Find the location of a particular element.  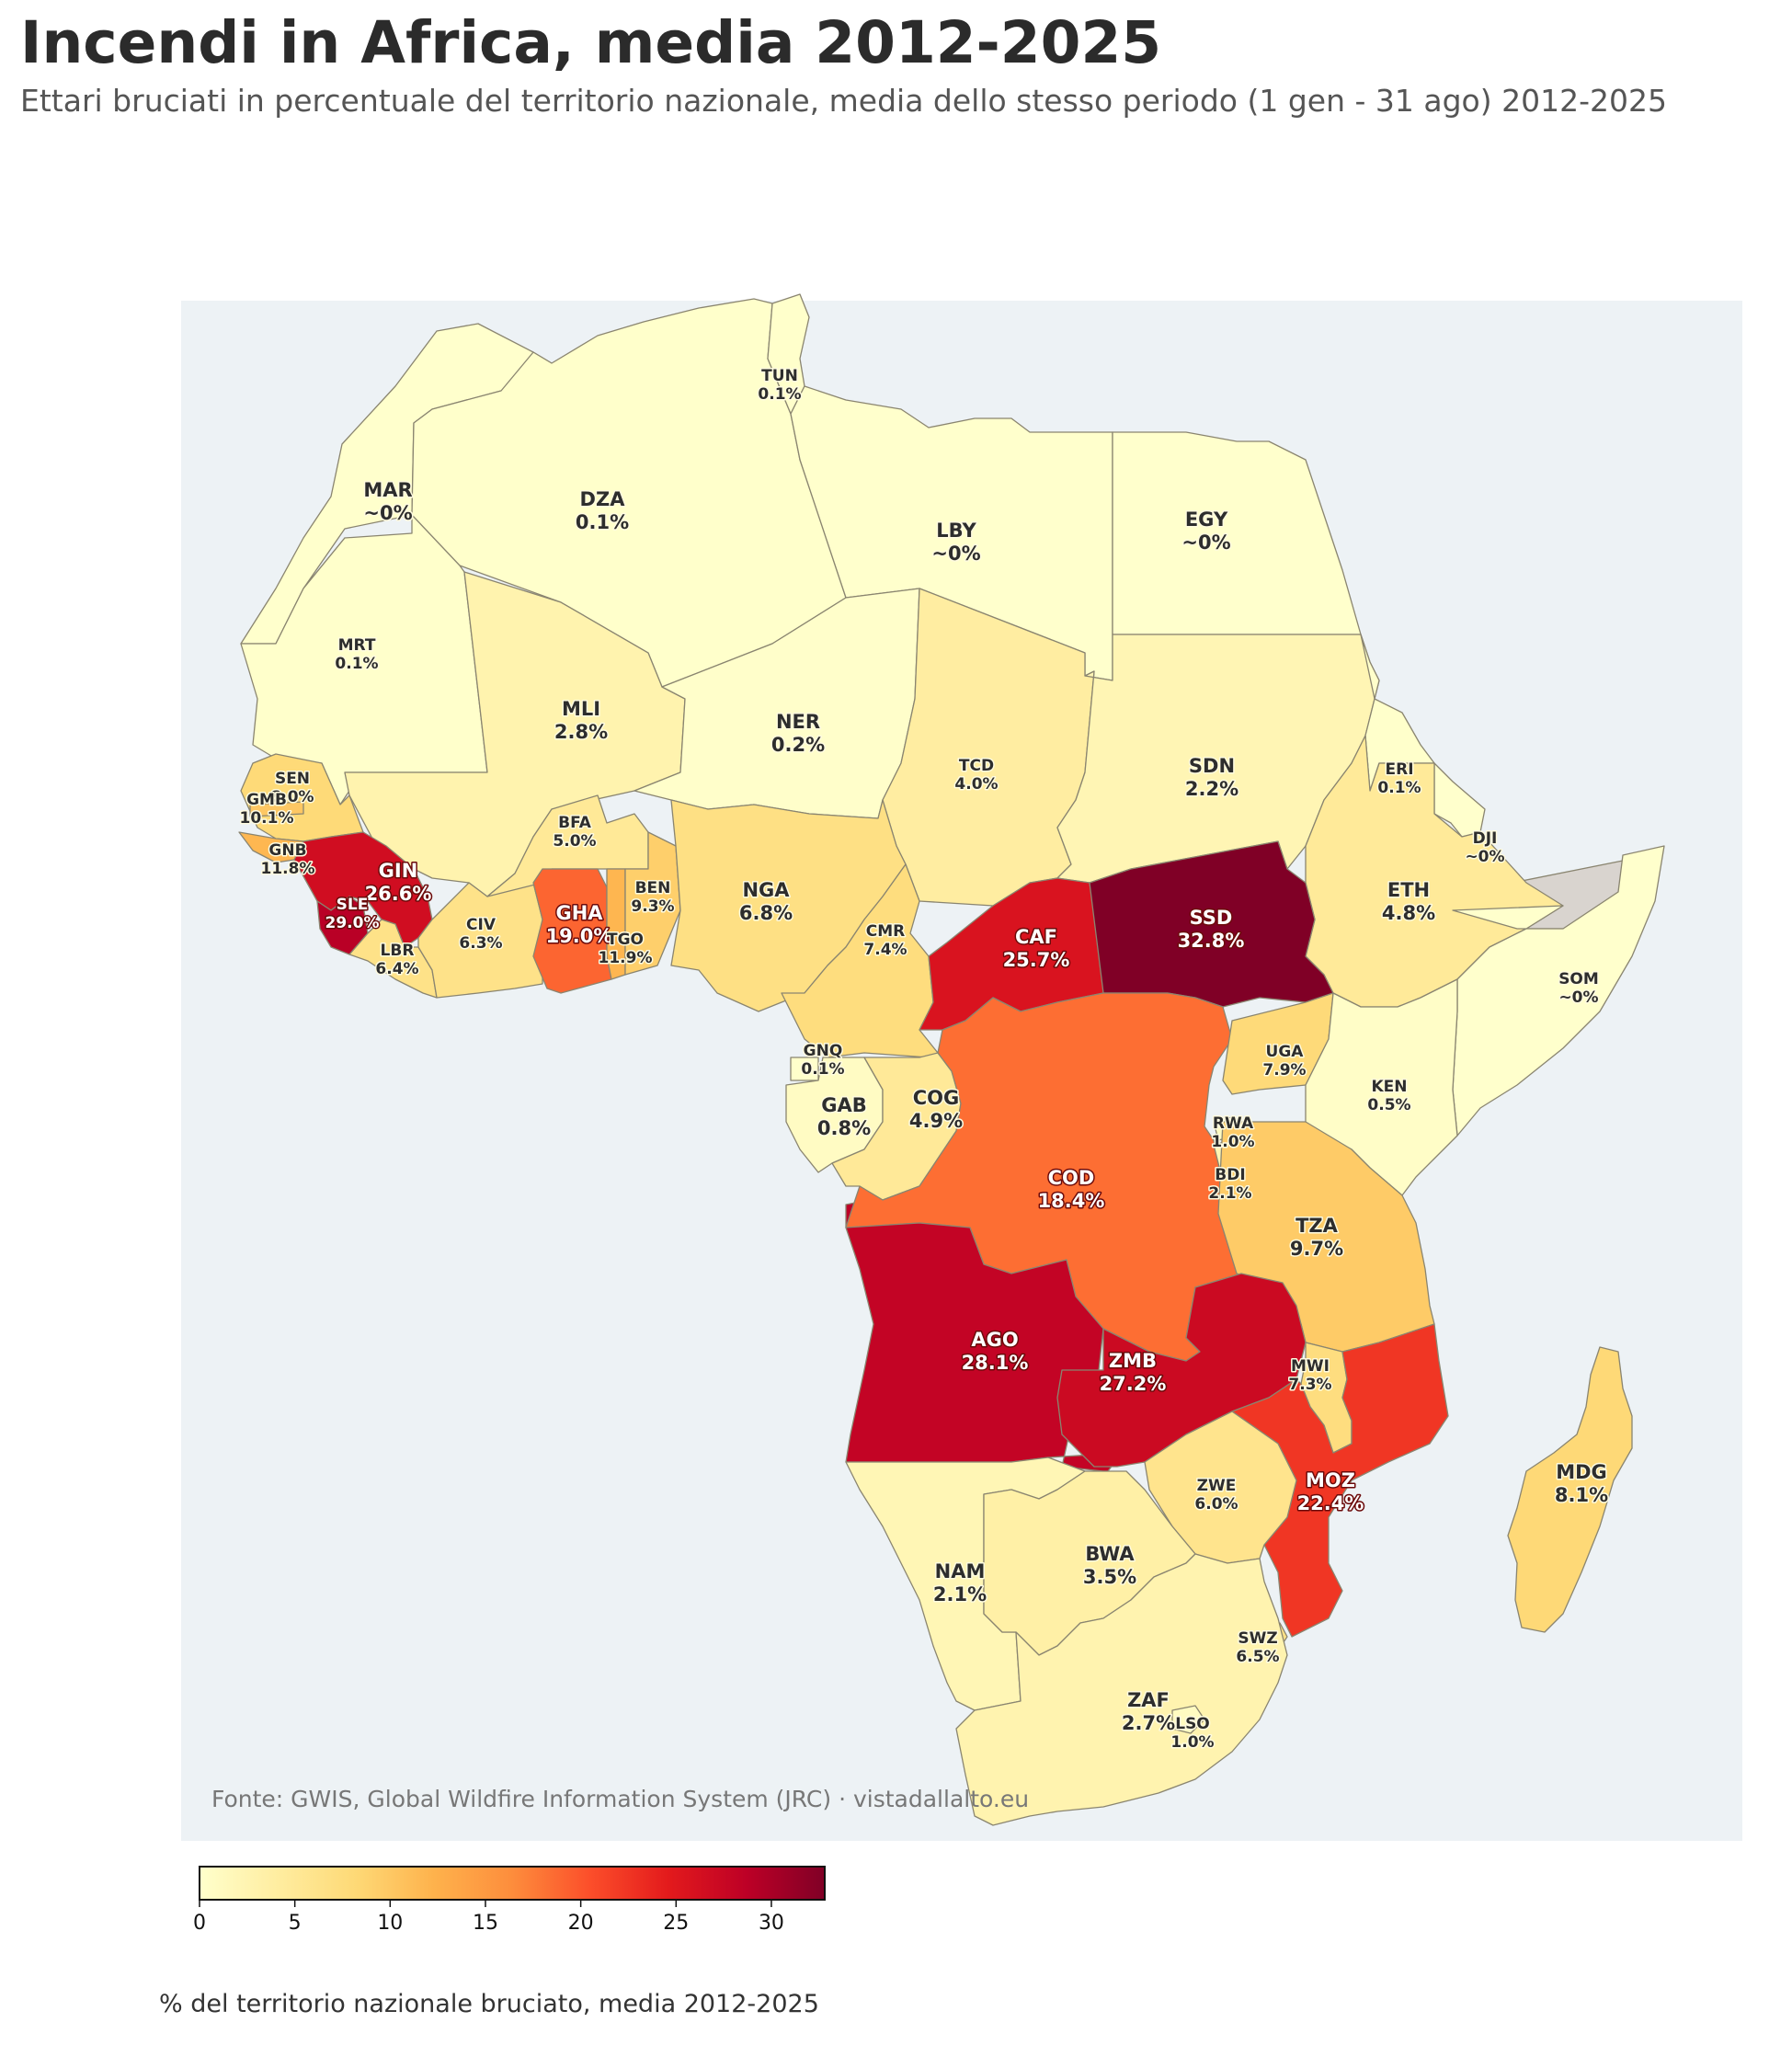

country-label-gin: GIN 26.6% is located at coordinates (399, 882).